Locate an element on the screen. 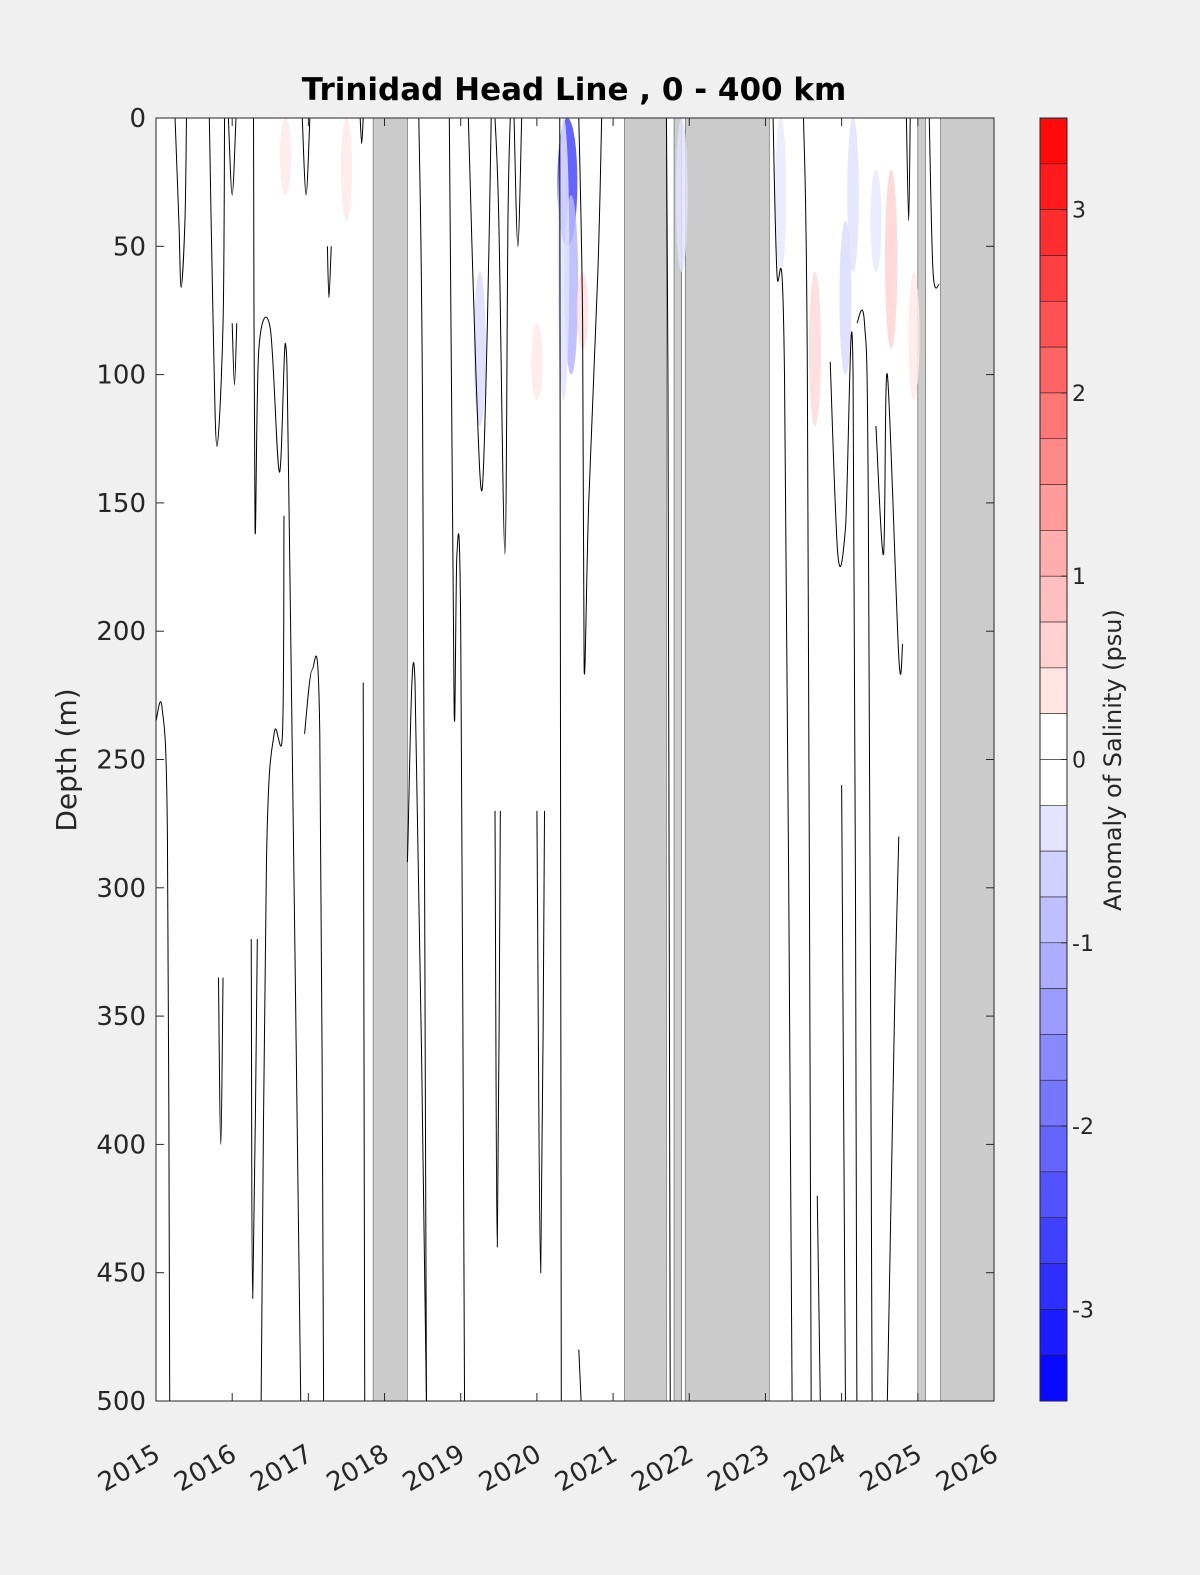 Image resolution: width=1200 pixels, height=1575 pixels. colorbar-tick-label: -2 is located at coordinates (1083, 1127).